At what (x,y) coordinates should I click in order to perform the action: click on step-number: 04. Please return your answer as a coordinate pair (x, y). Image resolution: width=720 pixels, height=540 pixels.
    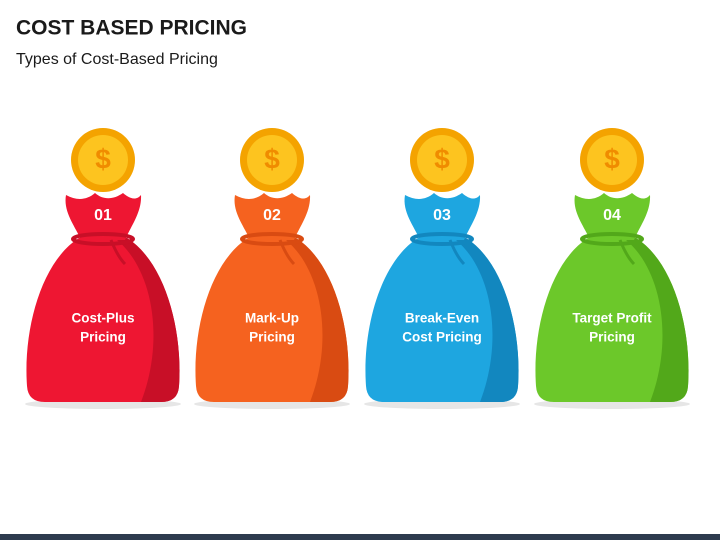
    Looking at the image, I should click on (612, 215).